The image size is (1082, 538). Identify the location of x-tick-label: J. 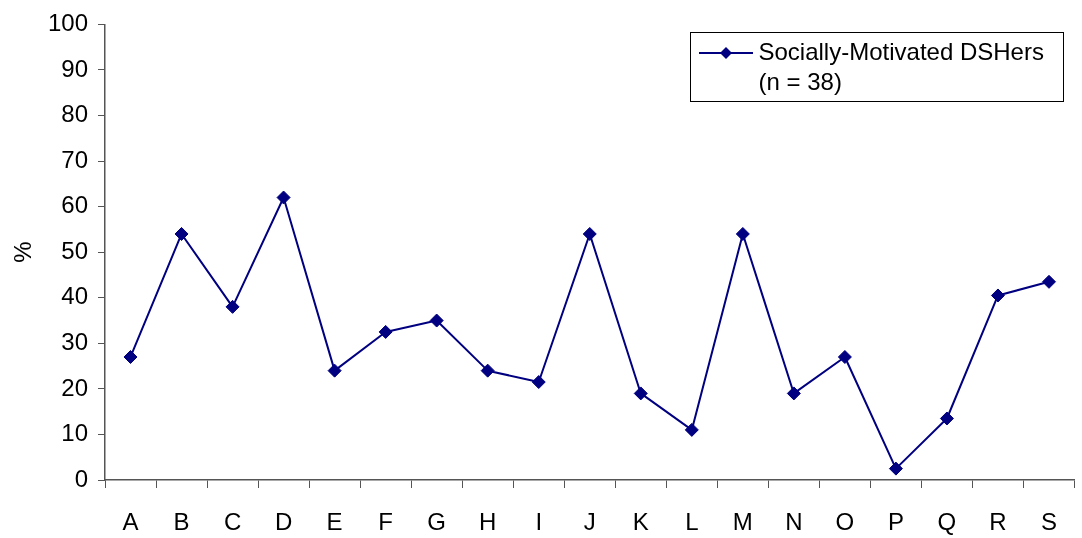
(589, 522).